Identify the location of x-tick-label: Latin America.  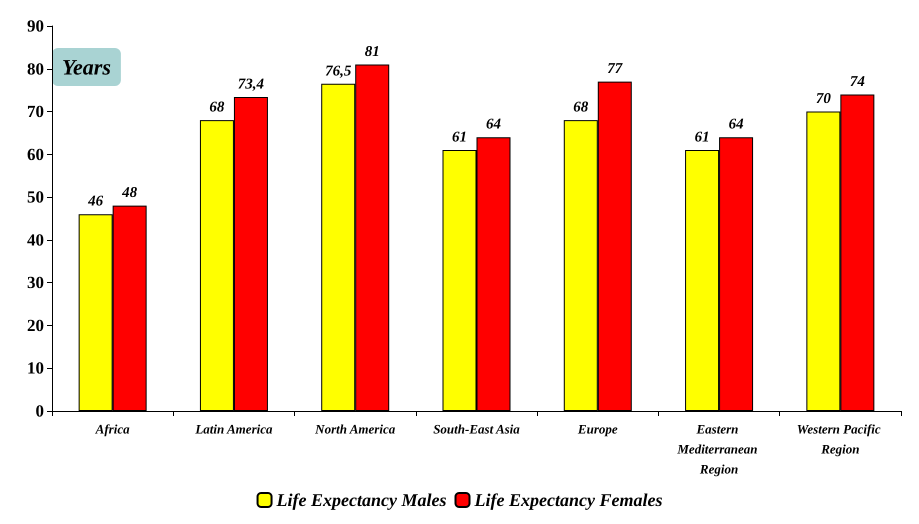
(234, 429).